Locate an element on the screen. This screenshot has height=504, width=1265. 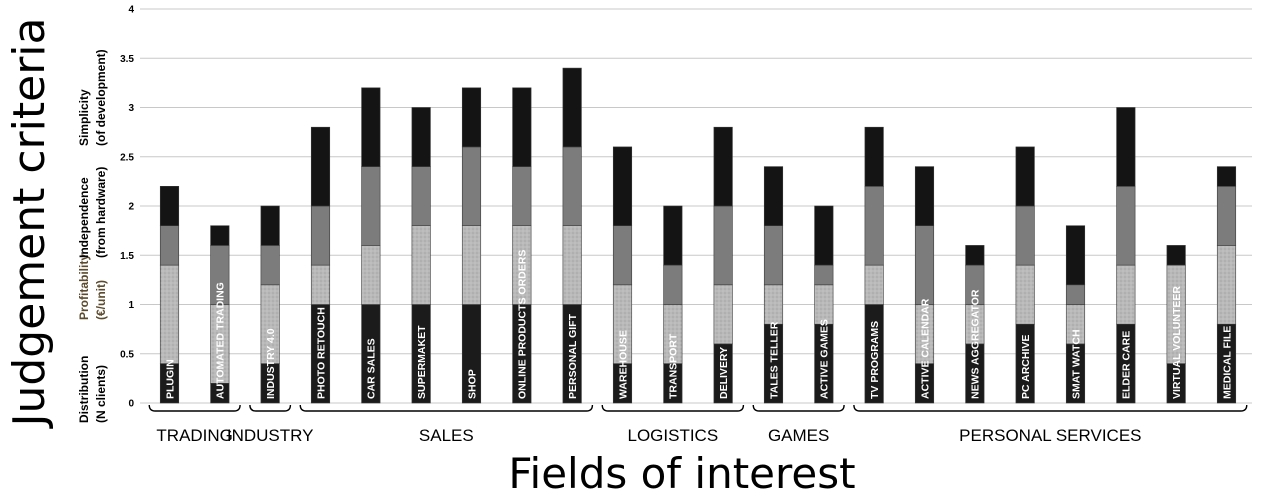
bar-category-label: SHOP is located at coordinates (472, 384).